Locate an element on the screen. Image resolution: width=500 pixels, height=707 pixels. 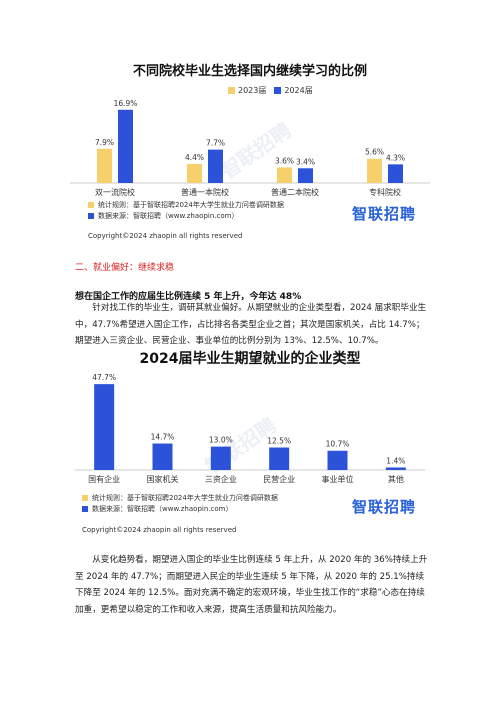
chart2-source-rule: 统计规则：基于智联招聘2024年大学生就业力问卷调研数据 is located at coordinates (180, 498).